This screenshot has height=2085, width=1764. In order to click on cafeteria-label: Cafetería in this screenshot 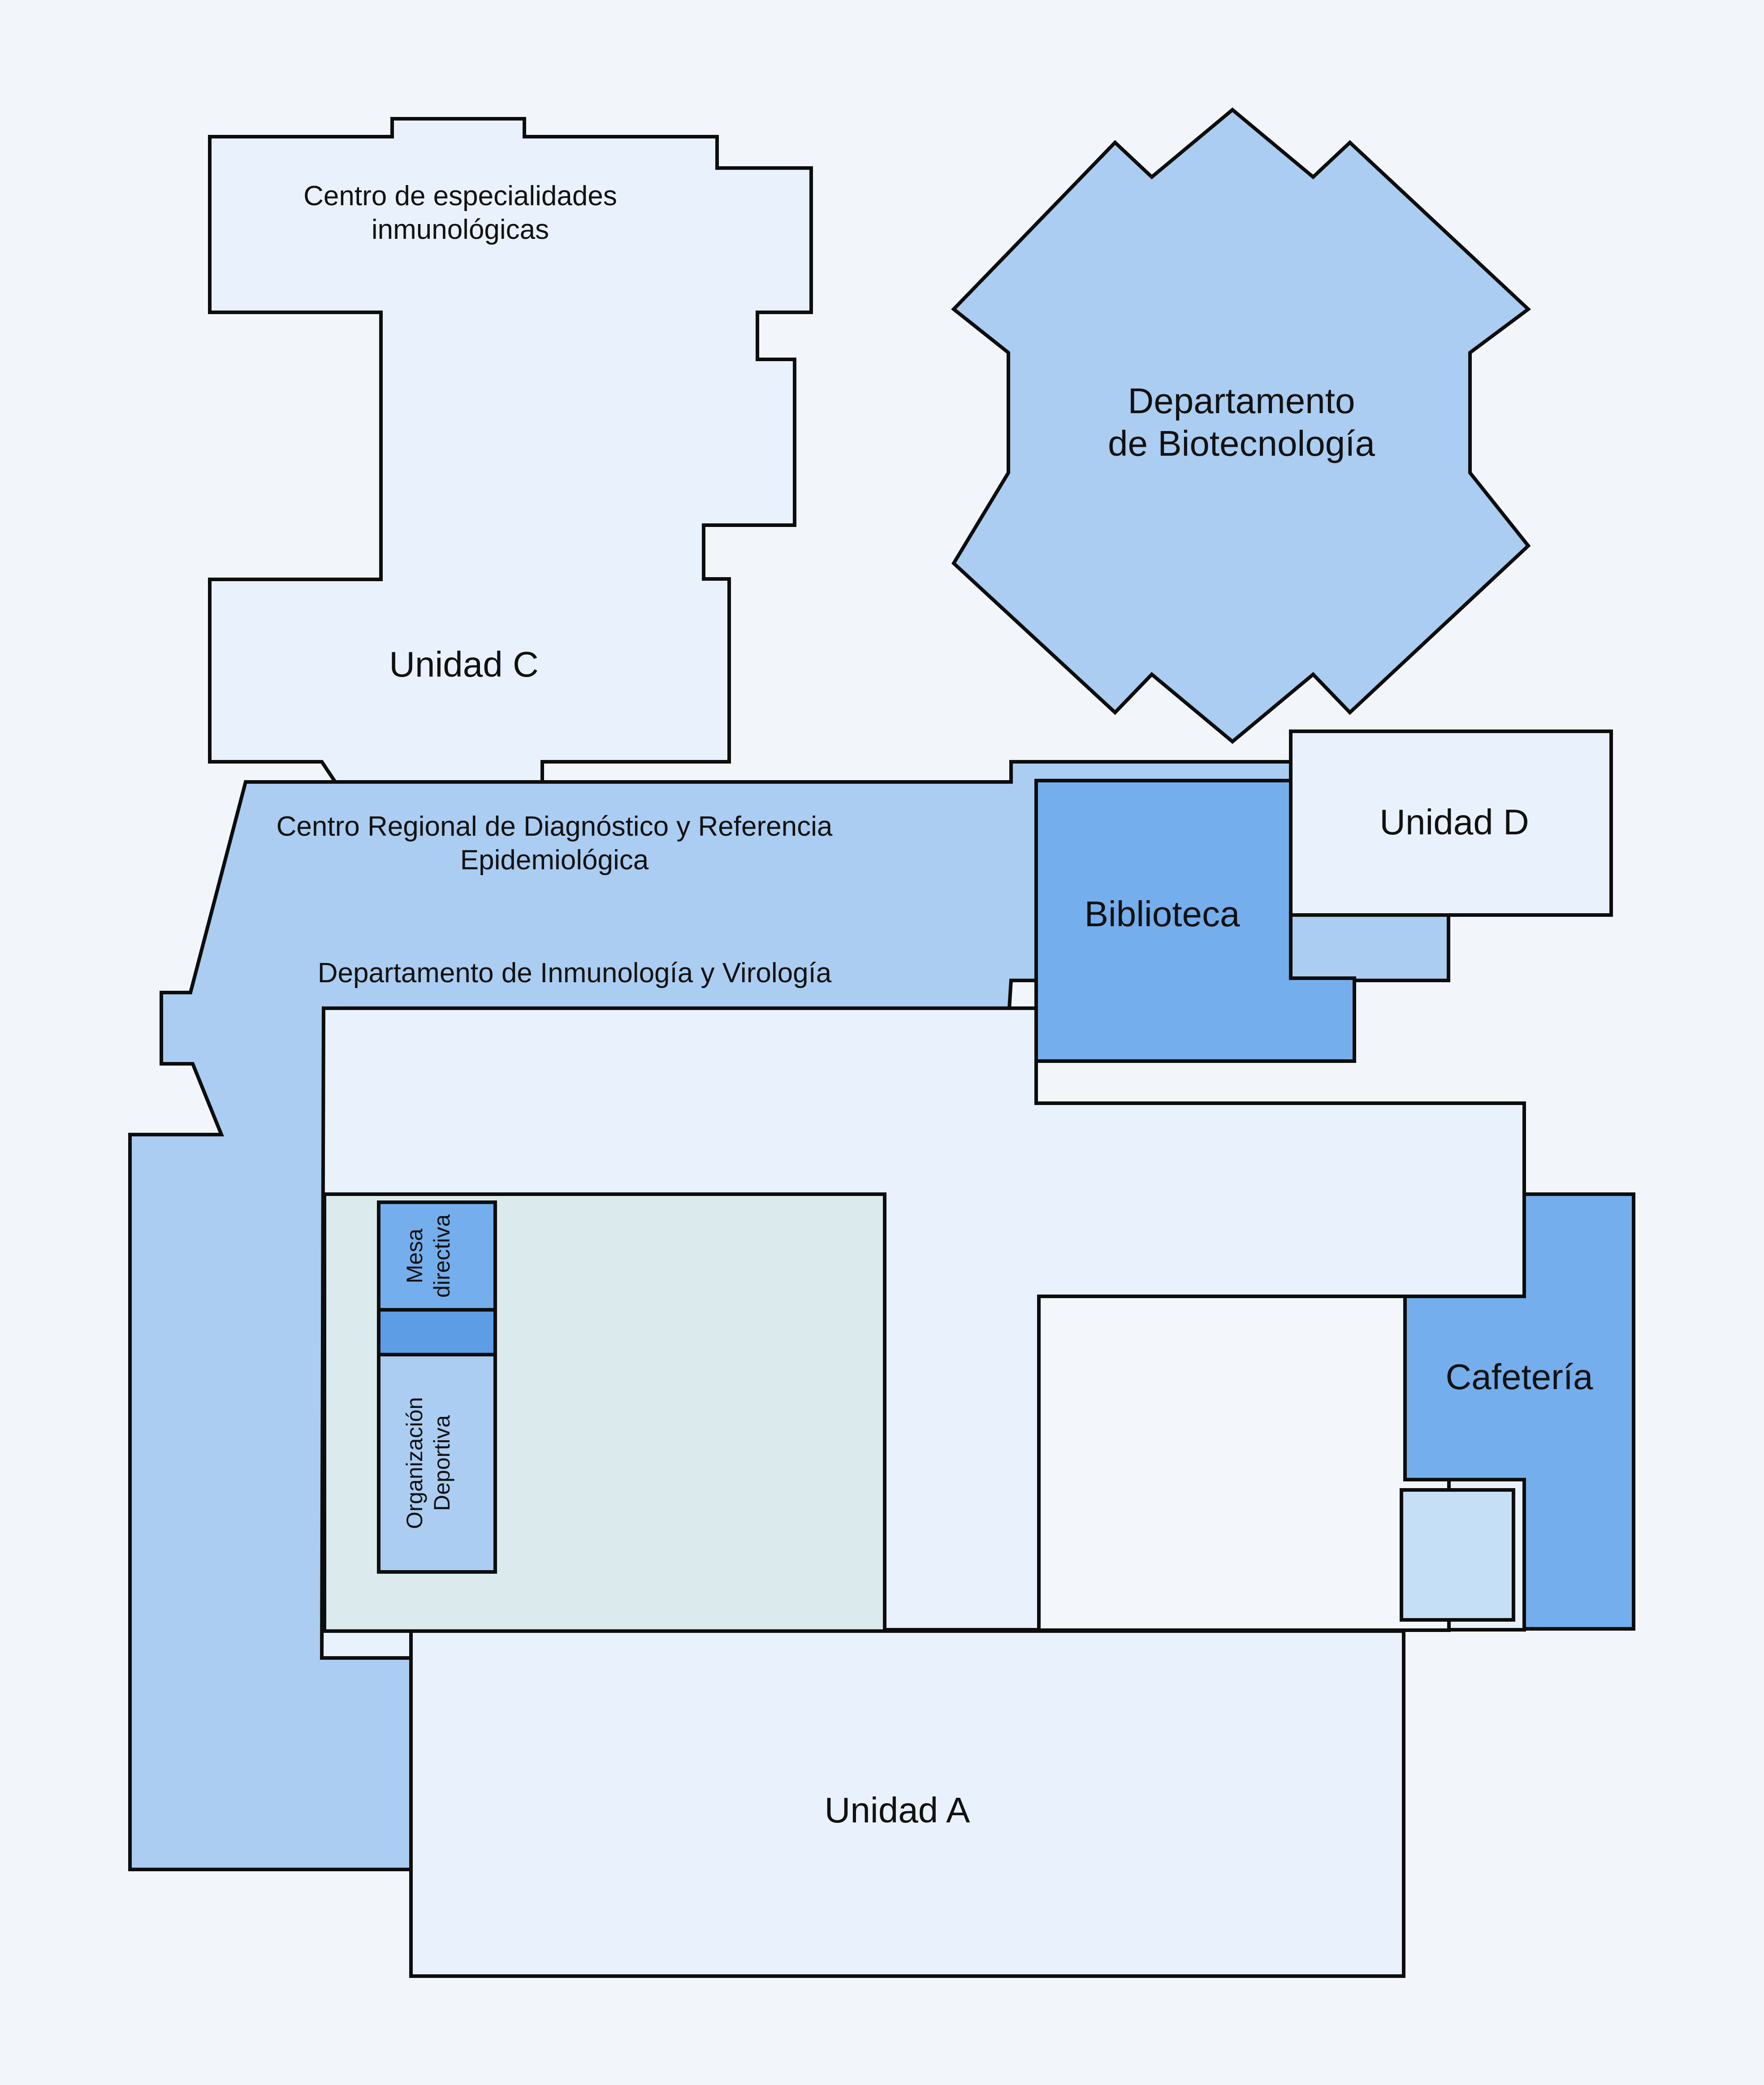, I will do `click(1519, 1377)`.